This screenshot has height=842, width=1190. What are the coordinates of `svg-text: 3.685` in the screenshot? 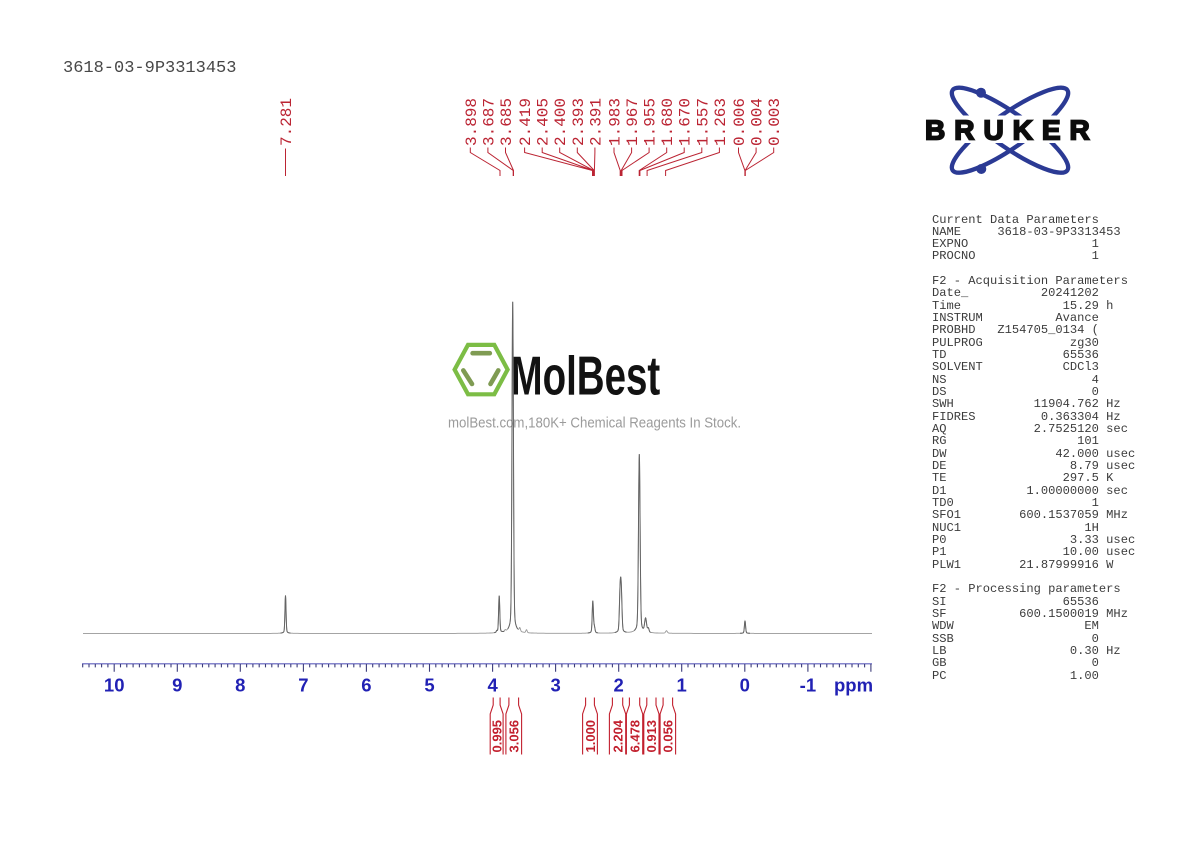 It's located at (507, 122).